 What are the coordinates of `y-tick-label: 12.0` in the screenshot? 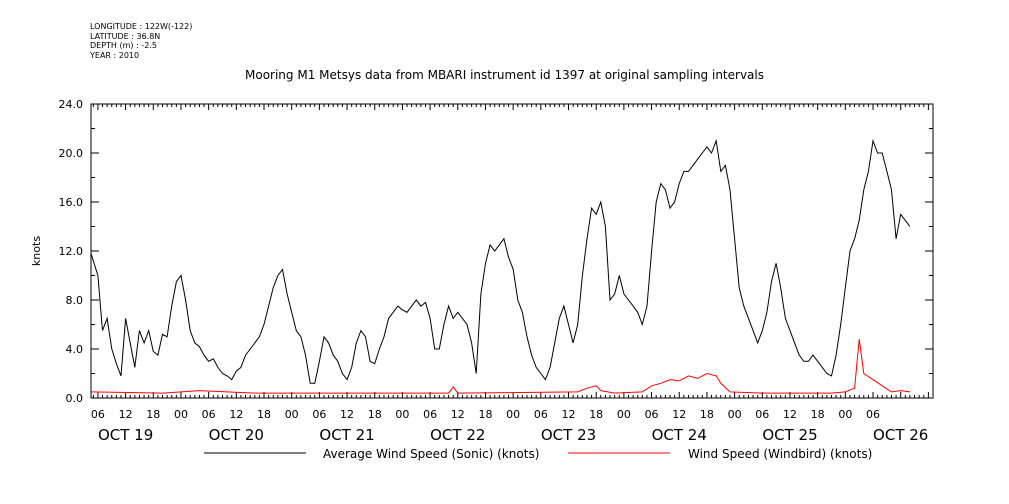 It's located at (71, 251).